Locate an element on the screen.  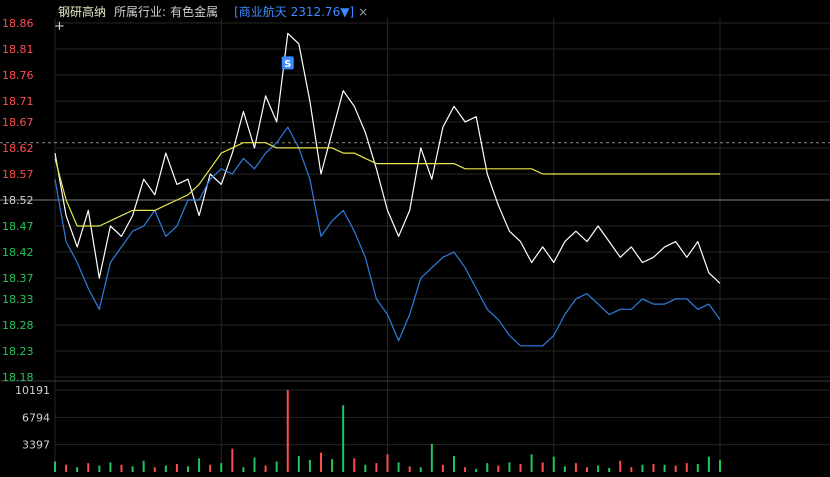
volume-axis-ticks: 10191 6794 3397 is located at coordinates (32, 418).